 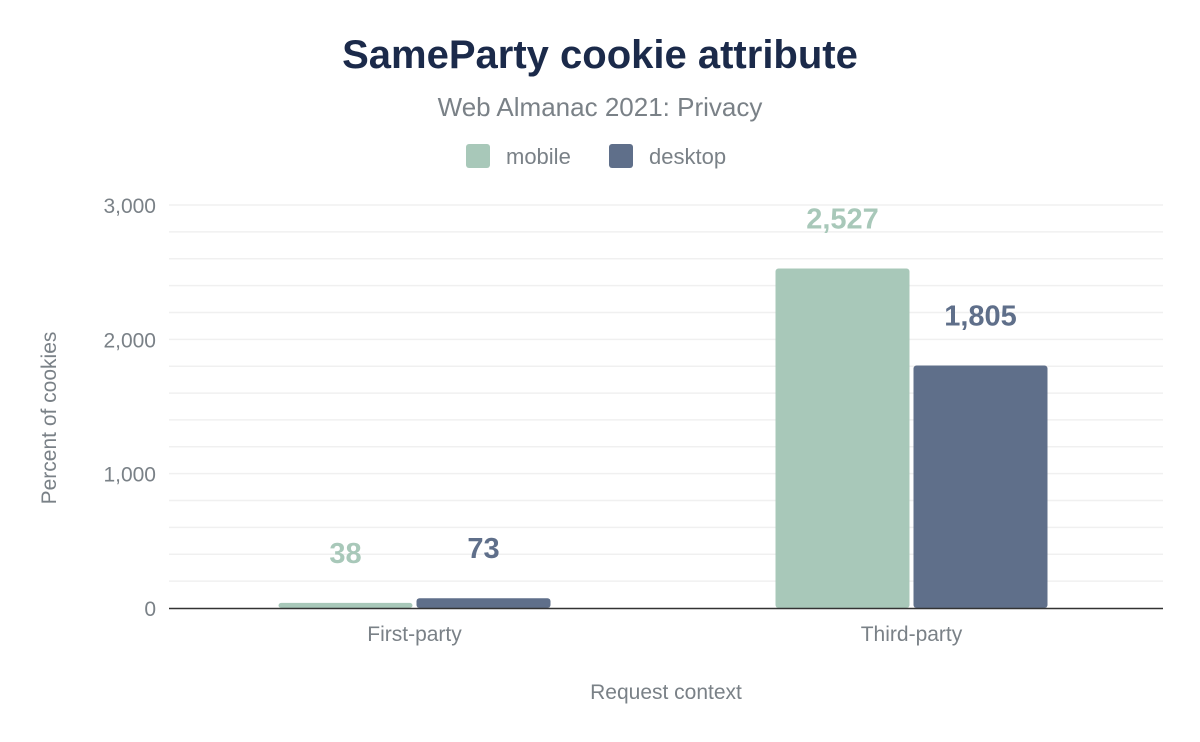 What do you see at coordinates (687, 156) in the screenshot?
I see `legend-label-desktop: desktop` at bounding box center [687, 156].